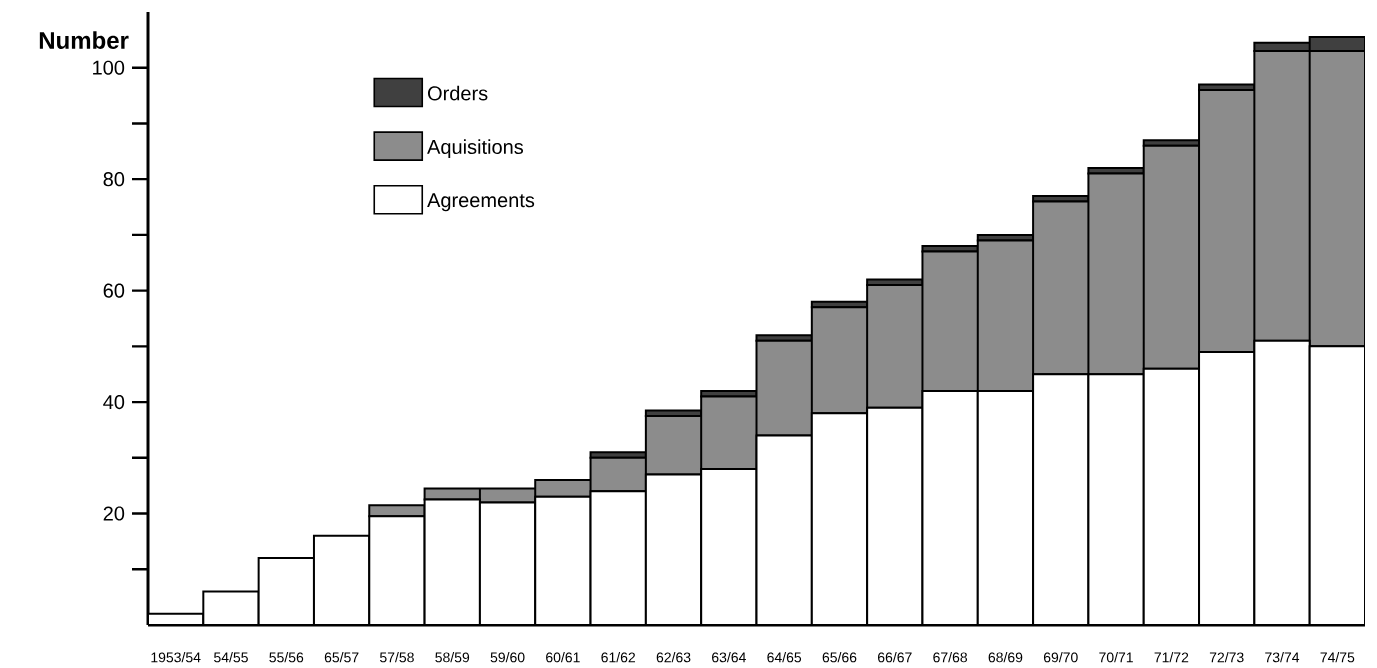 This screenshot has width=1377, height=668. What do you see at coordinates (1226, 657) in the screenshot?
I see `x-tick-label: 72/73` at bounding box center [1226, 657].